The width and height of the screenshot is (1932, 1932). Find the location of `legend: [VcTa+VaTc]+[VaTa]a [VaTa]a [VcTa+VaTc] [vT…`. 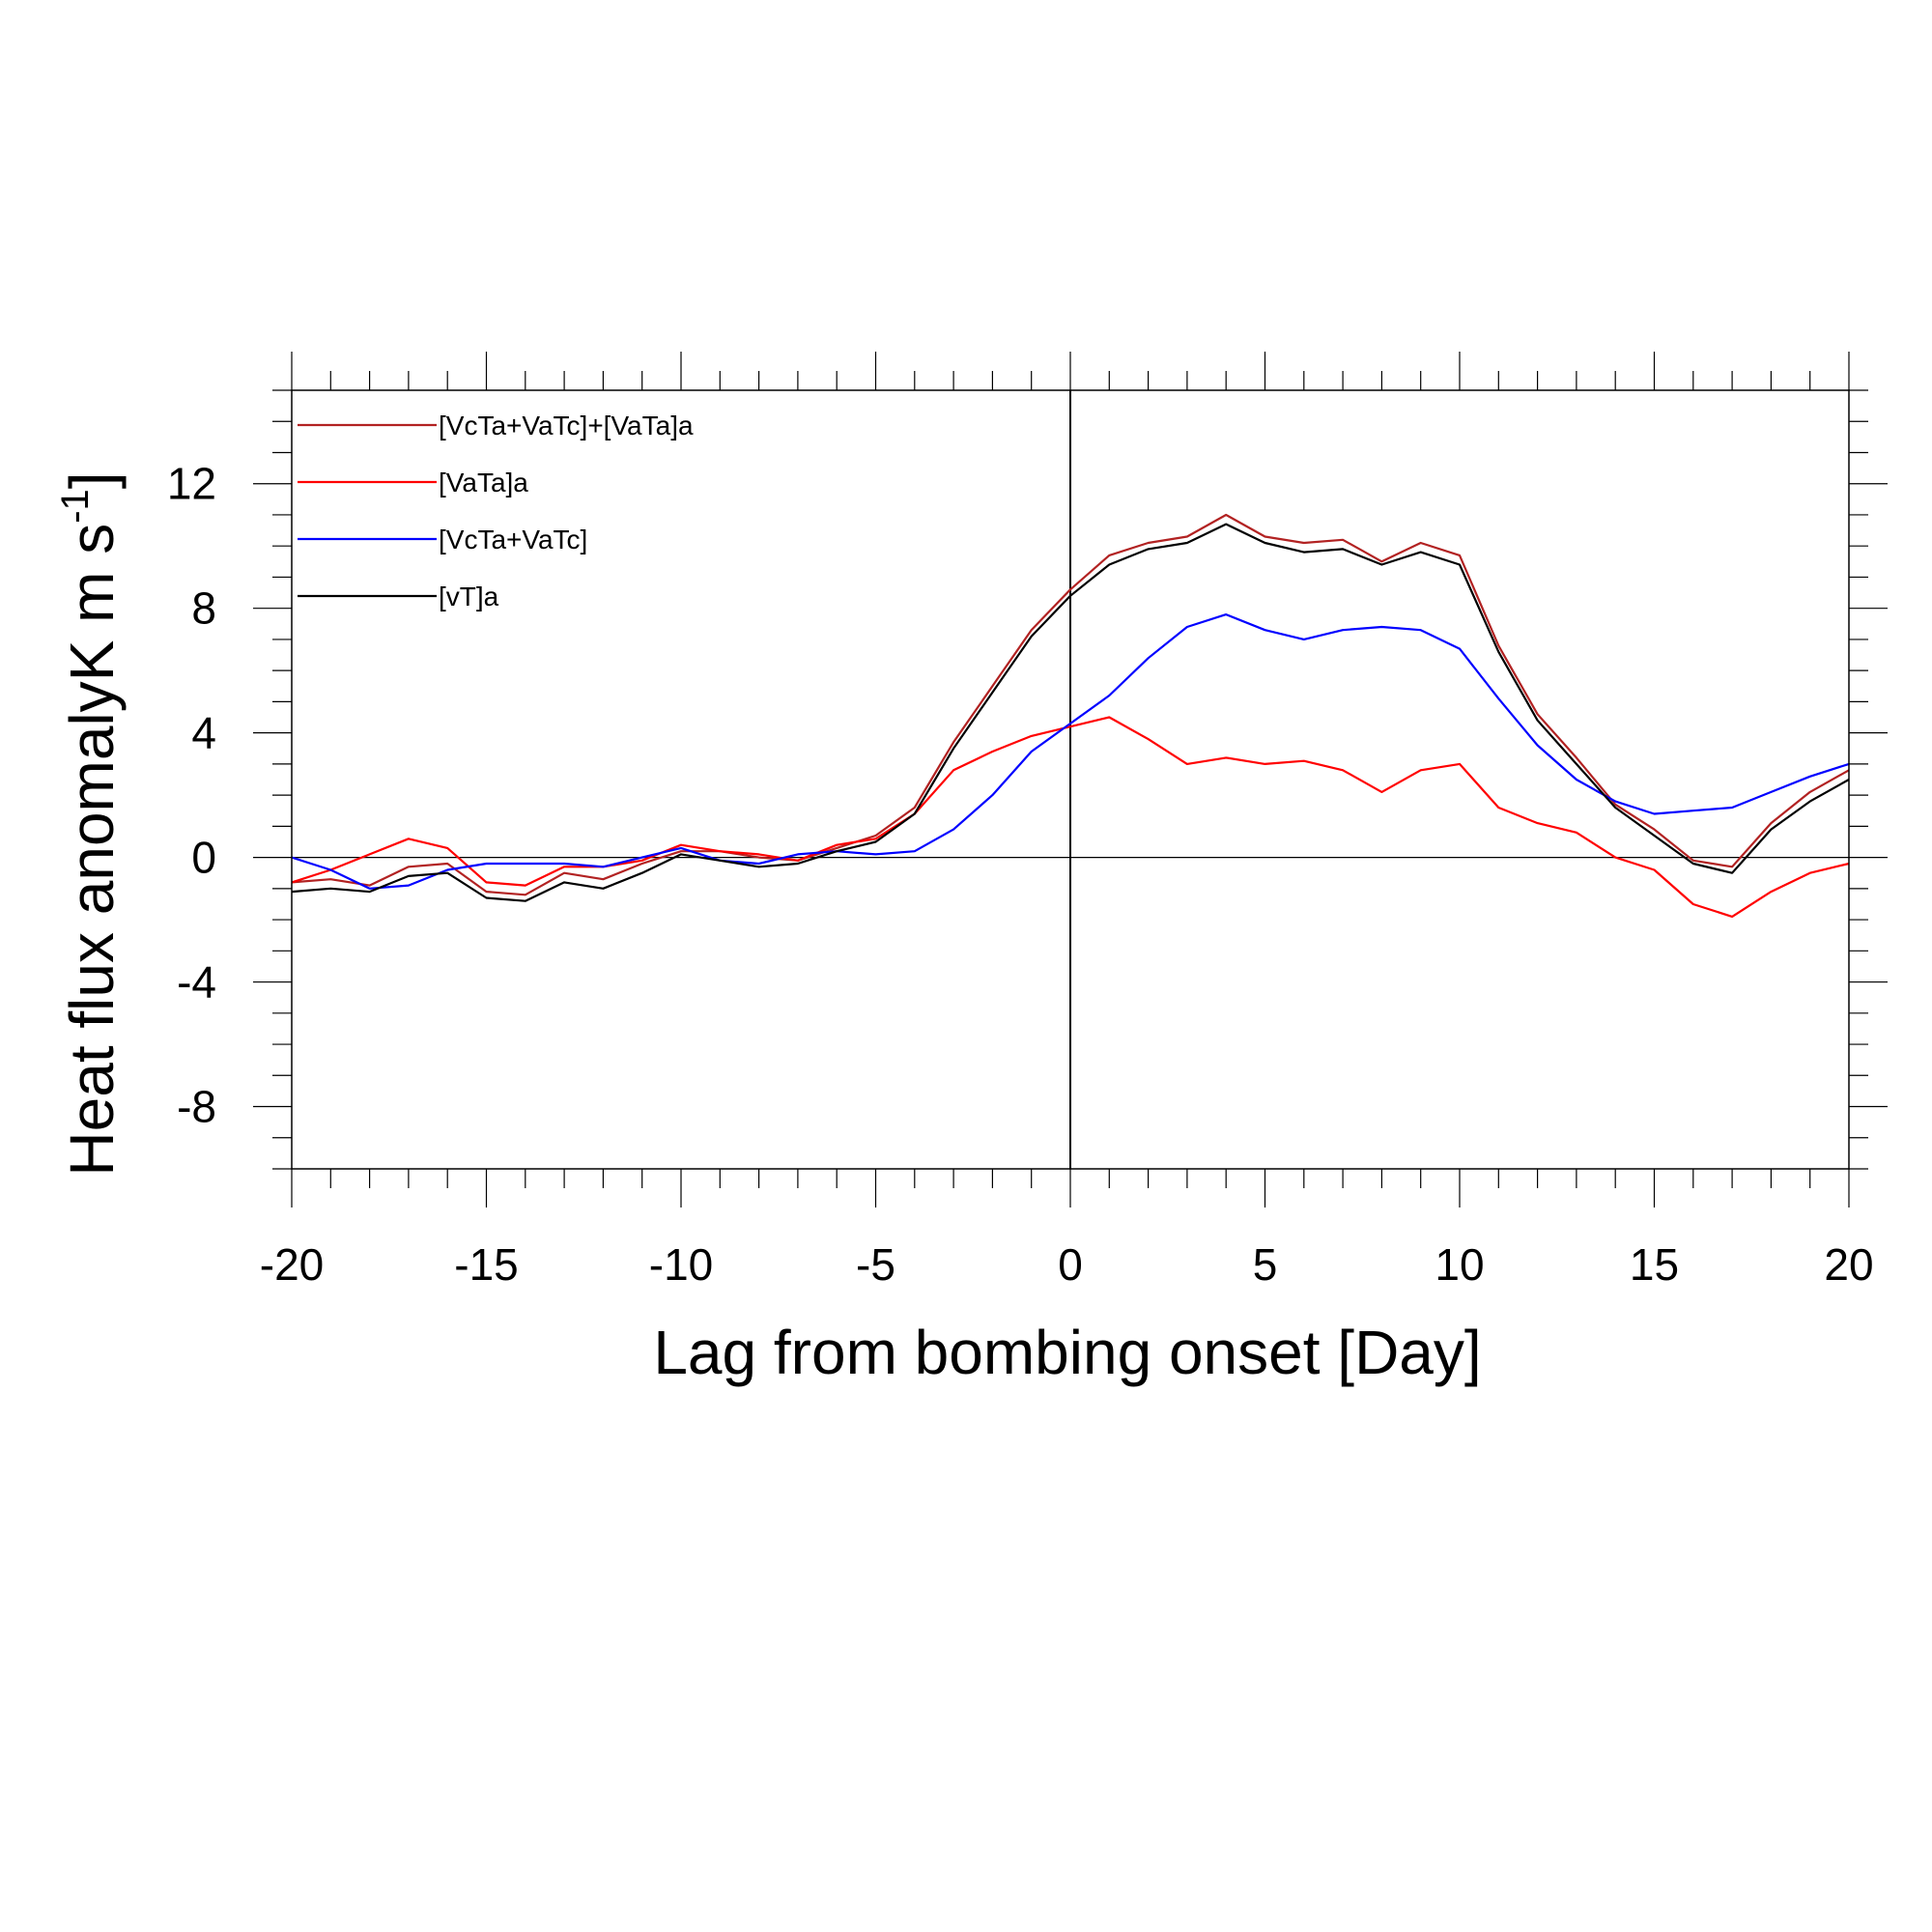

legend: [VcTa+VaTc]+[VaTa]a [VaTa]a [VcTa+VaTc] [vT… is located at coordinates (496, 511).